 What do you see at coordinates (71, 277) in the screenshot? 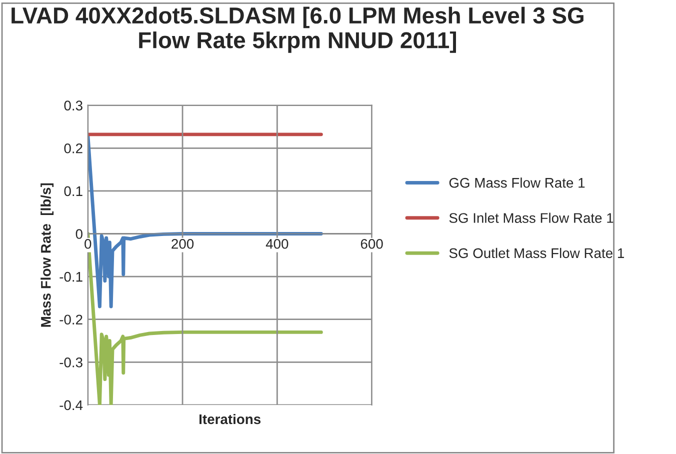
I see `y-tick-label: -0.1` at bounding box center [71, 277].